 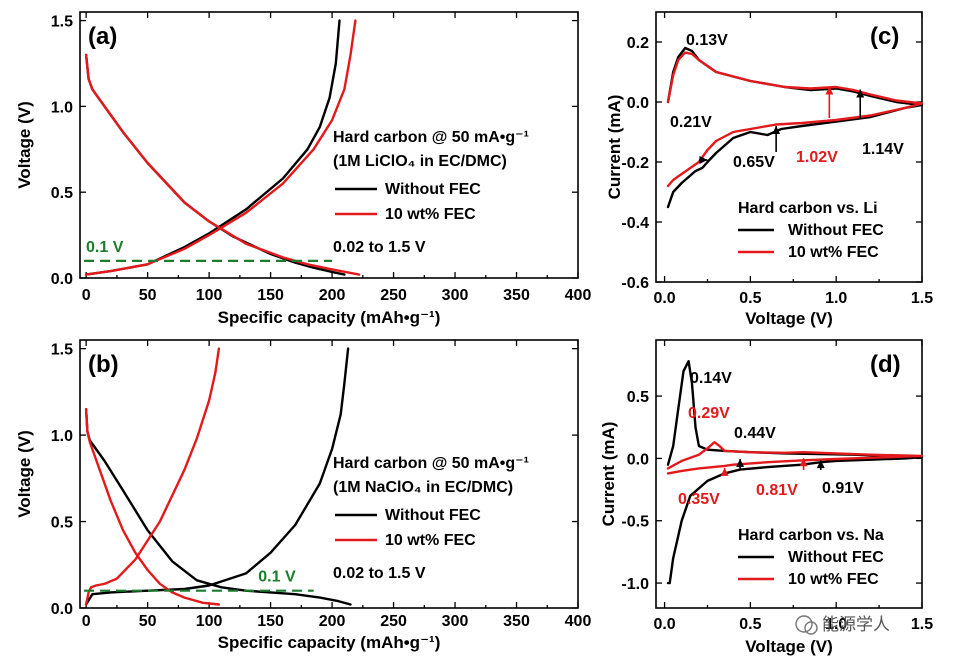 What do you see at coordinates (777, 490) in the screenshot?
I see `annotation-label: 0.81V` at bounding box center [777, 490].